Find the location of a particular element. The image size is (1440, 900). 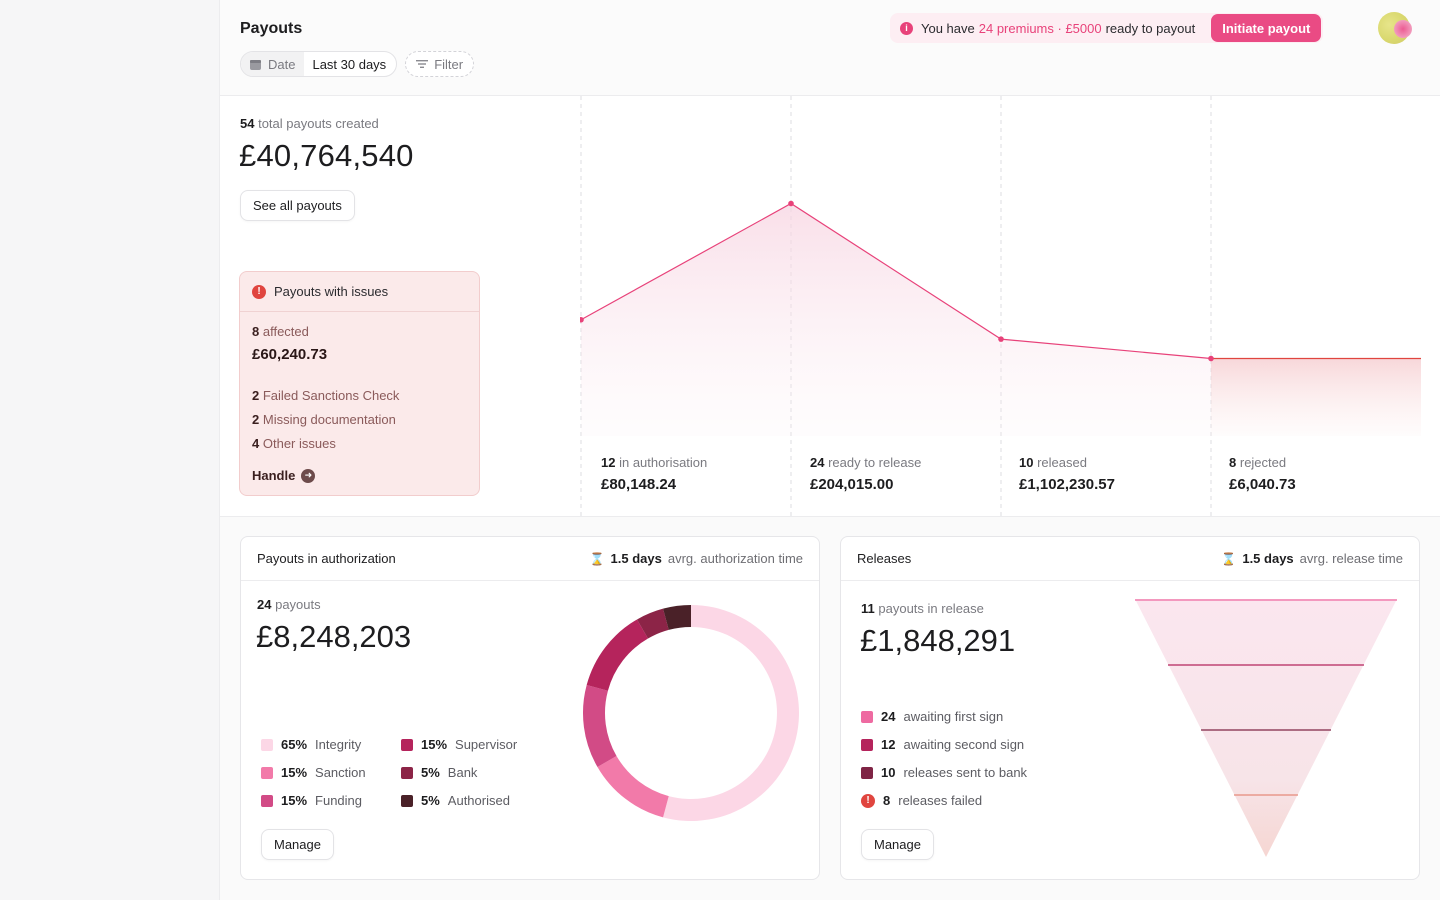

stage-count: 24 is located at coordinates (817, 462).